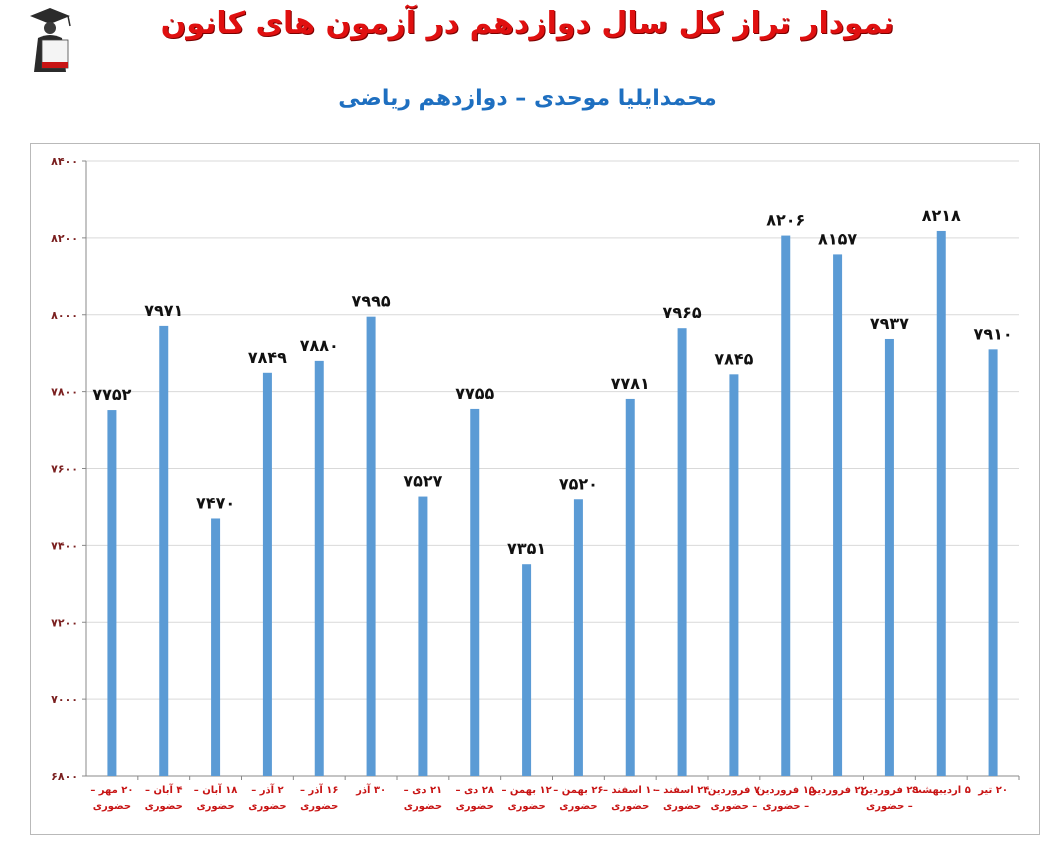 This screenshot has height=853, width=1055. I want to click on data-label: ۷۸۸۰, so click(319, 345).